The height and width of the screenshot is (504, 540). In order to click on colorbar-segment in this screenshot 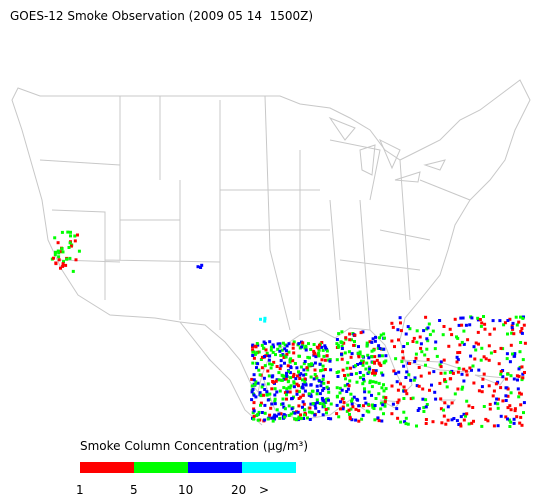, I will do `click(215, 467)`.